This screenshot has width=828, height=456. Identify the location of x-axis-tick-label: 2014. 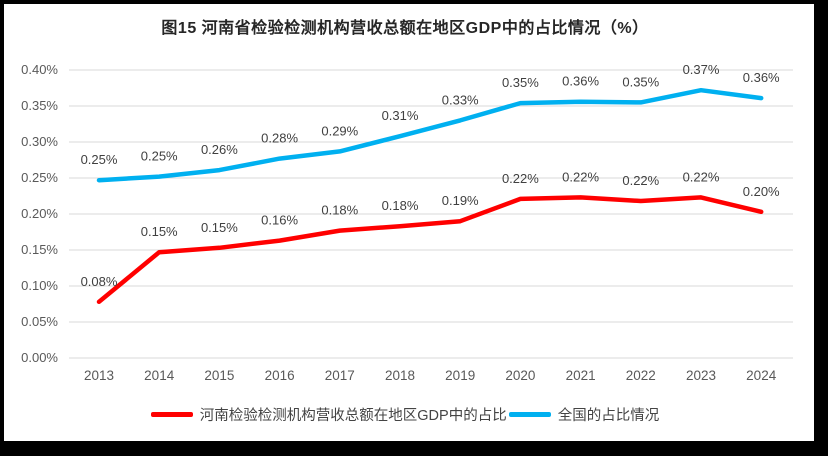
(159, 375).